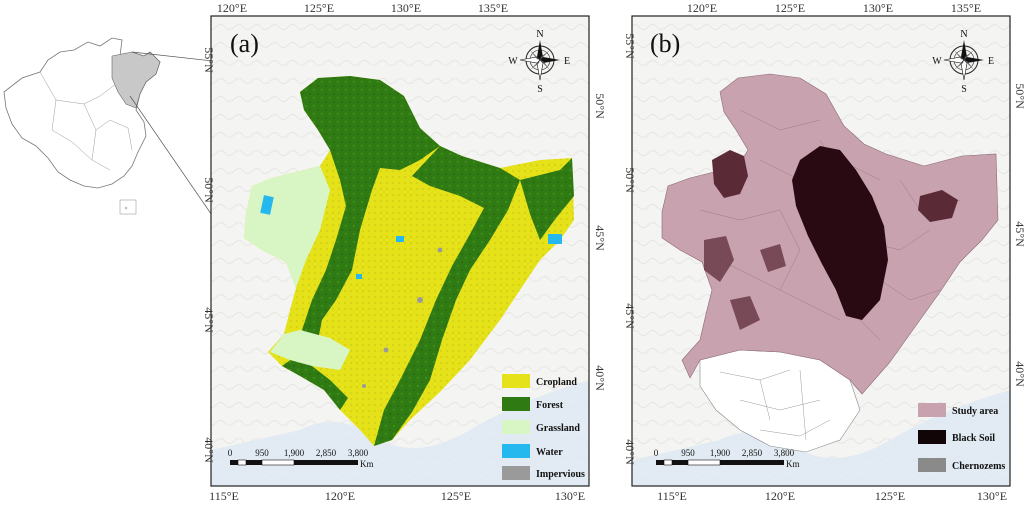 This screenshot has width=1024, height=509. I want to click on panel-b-legend: Study area Black Soil Chernozems, so click(961, 437).